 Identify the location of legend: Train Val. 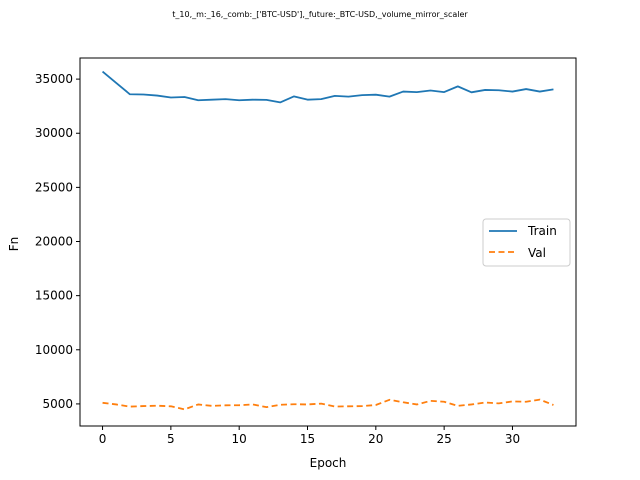
(526, 242).